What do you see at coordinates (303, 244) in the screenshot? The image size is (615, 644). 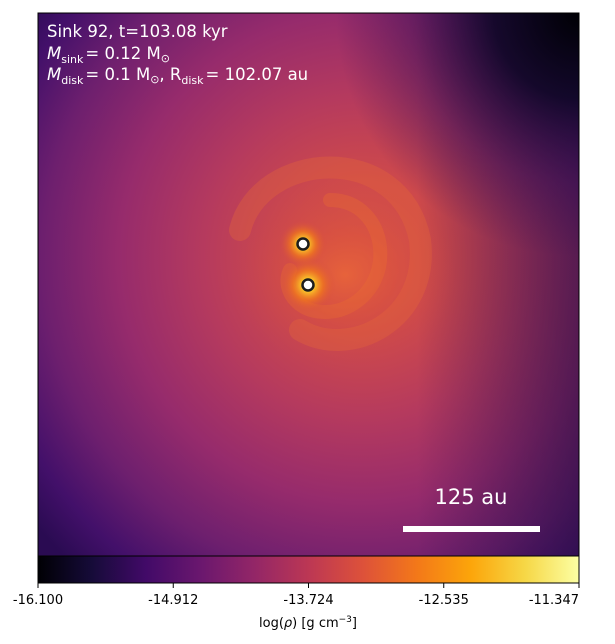 I see `sink-marker-a` at bounding box center [303, 244].